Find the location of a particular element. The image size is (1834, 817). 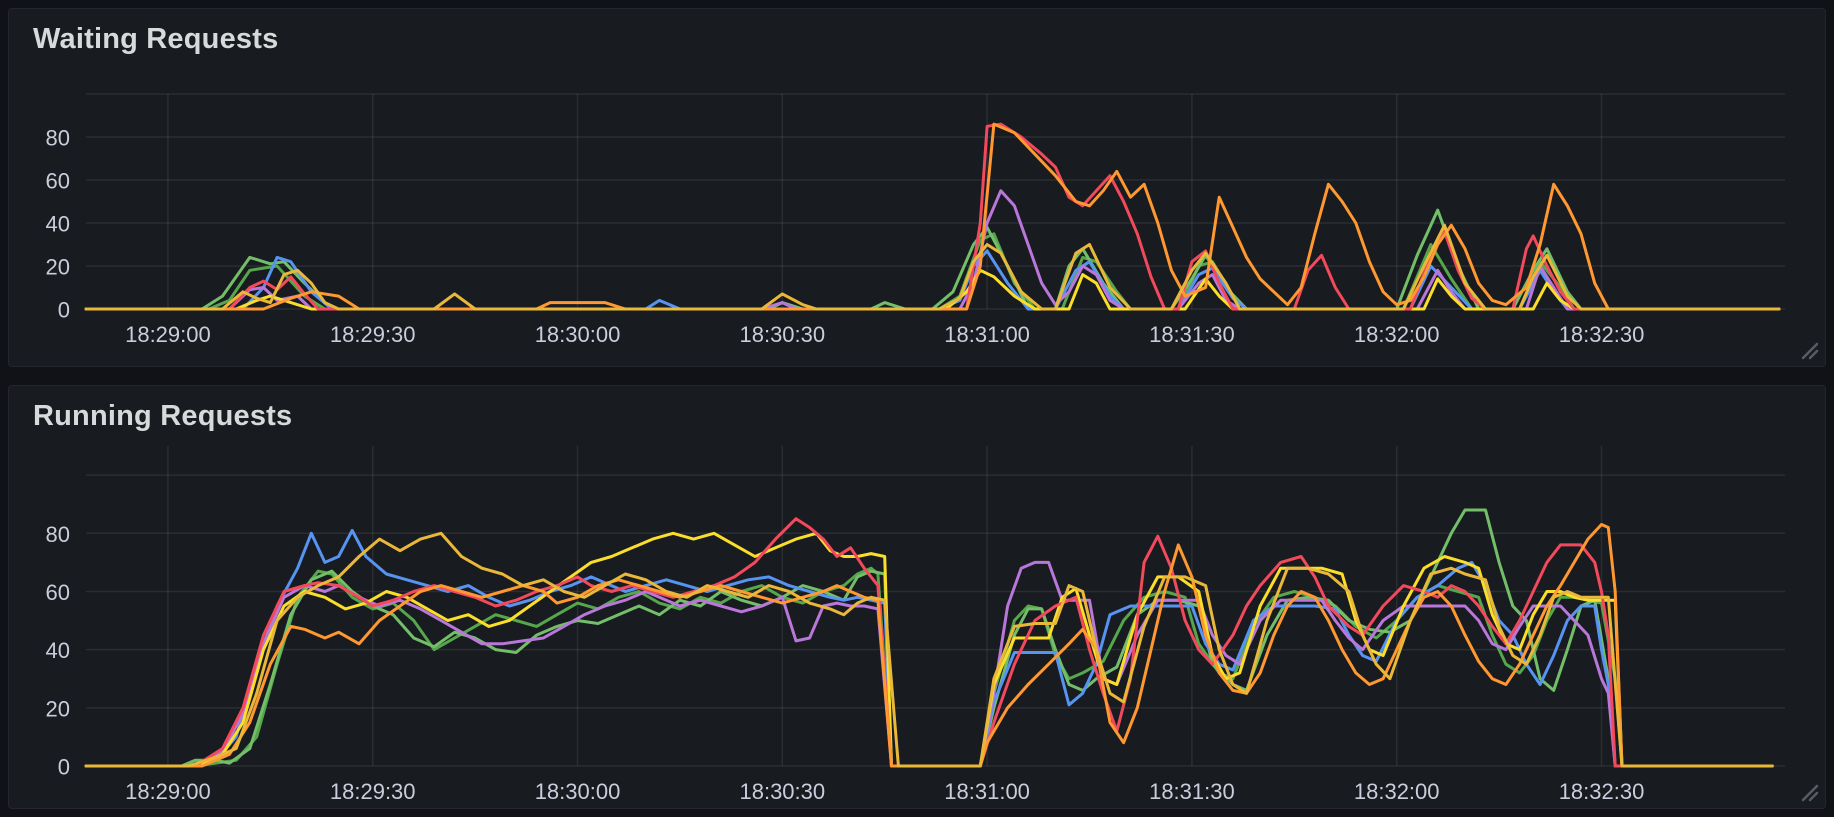

panel-title-waiting-requests: Waiting Requests is located at coordinates (156, 39).